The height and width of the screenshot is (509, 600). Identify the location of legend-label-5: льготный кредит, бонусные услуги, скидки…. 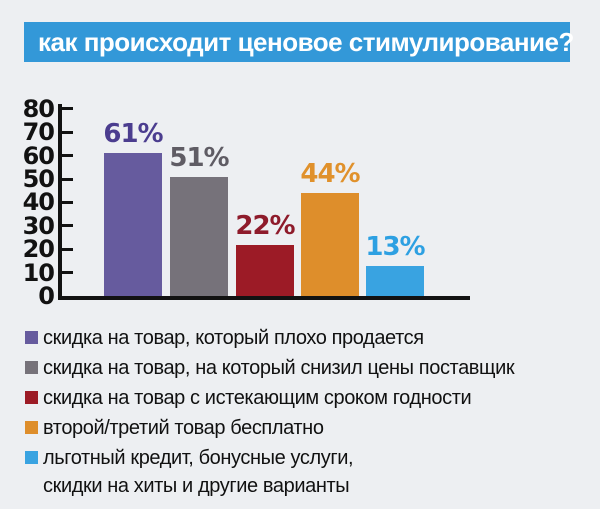
(198, 472).